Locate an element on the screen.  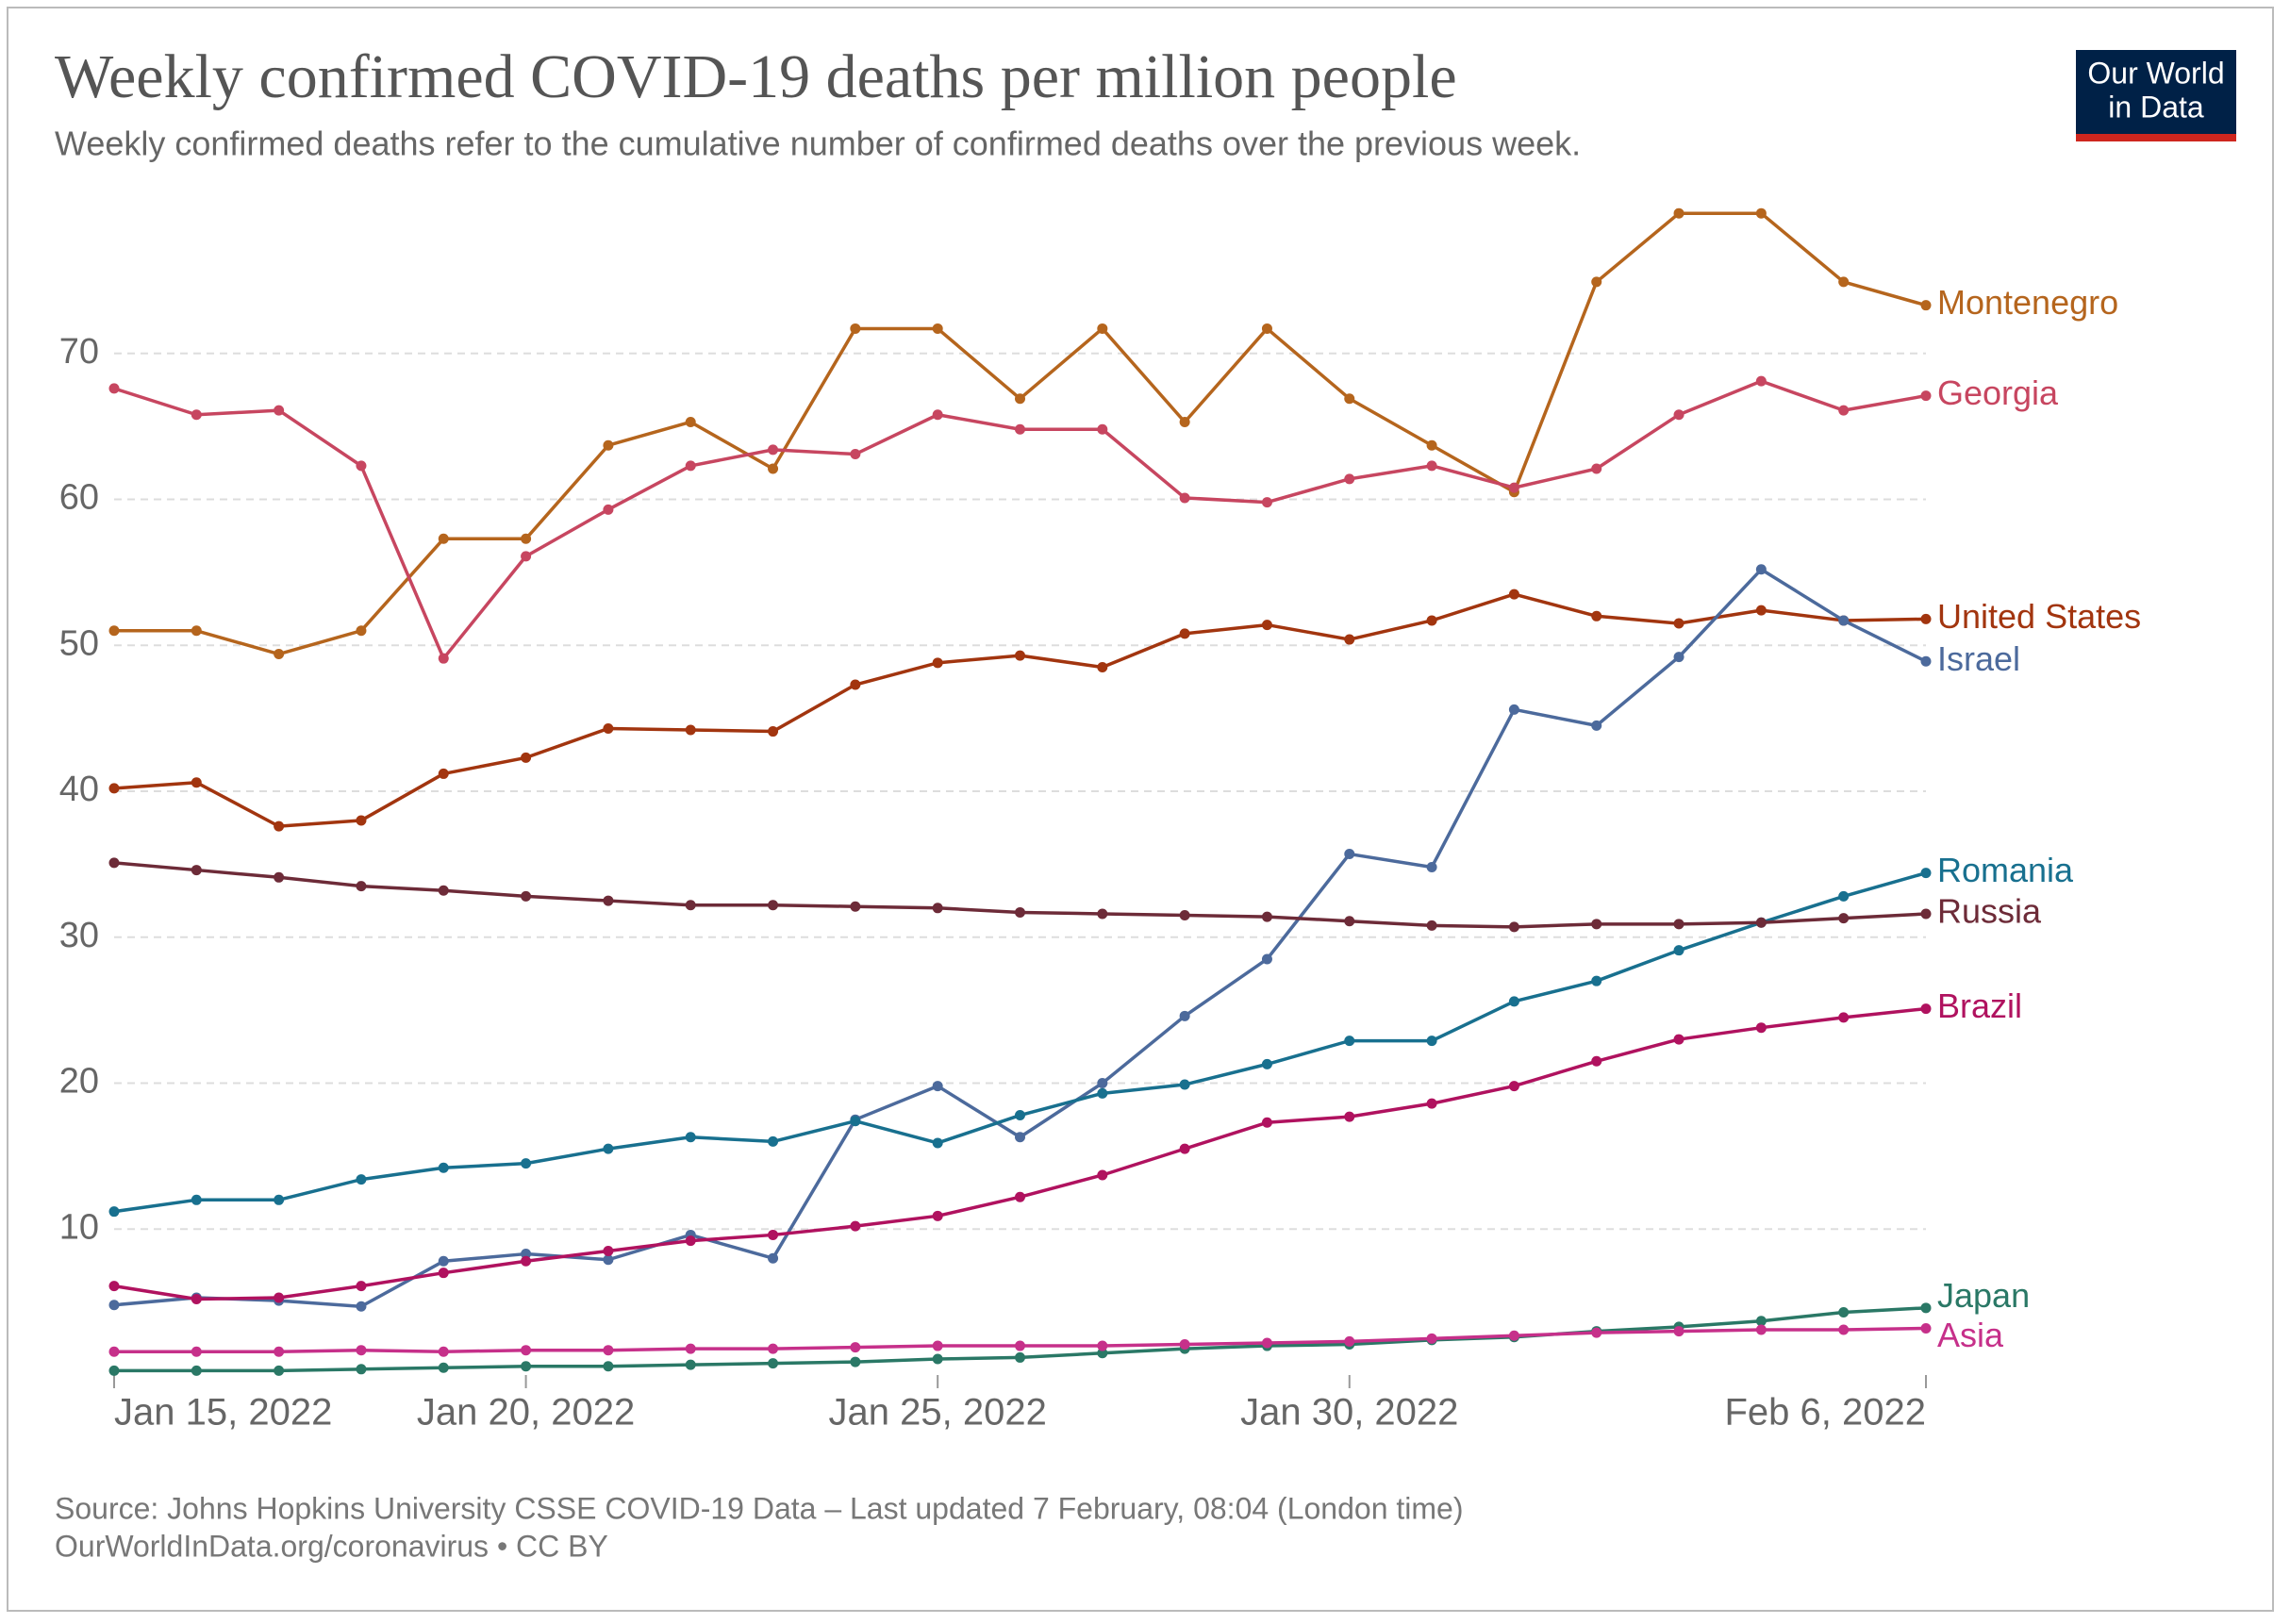
x-tick-label: Jan 15, 2022 is located at coordinates (223, 1412).